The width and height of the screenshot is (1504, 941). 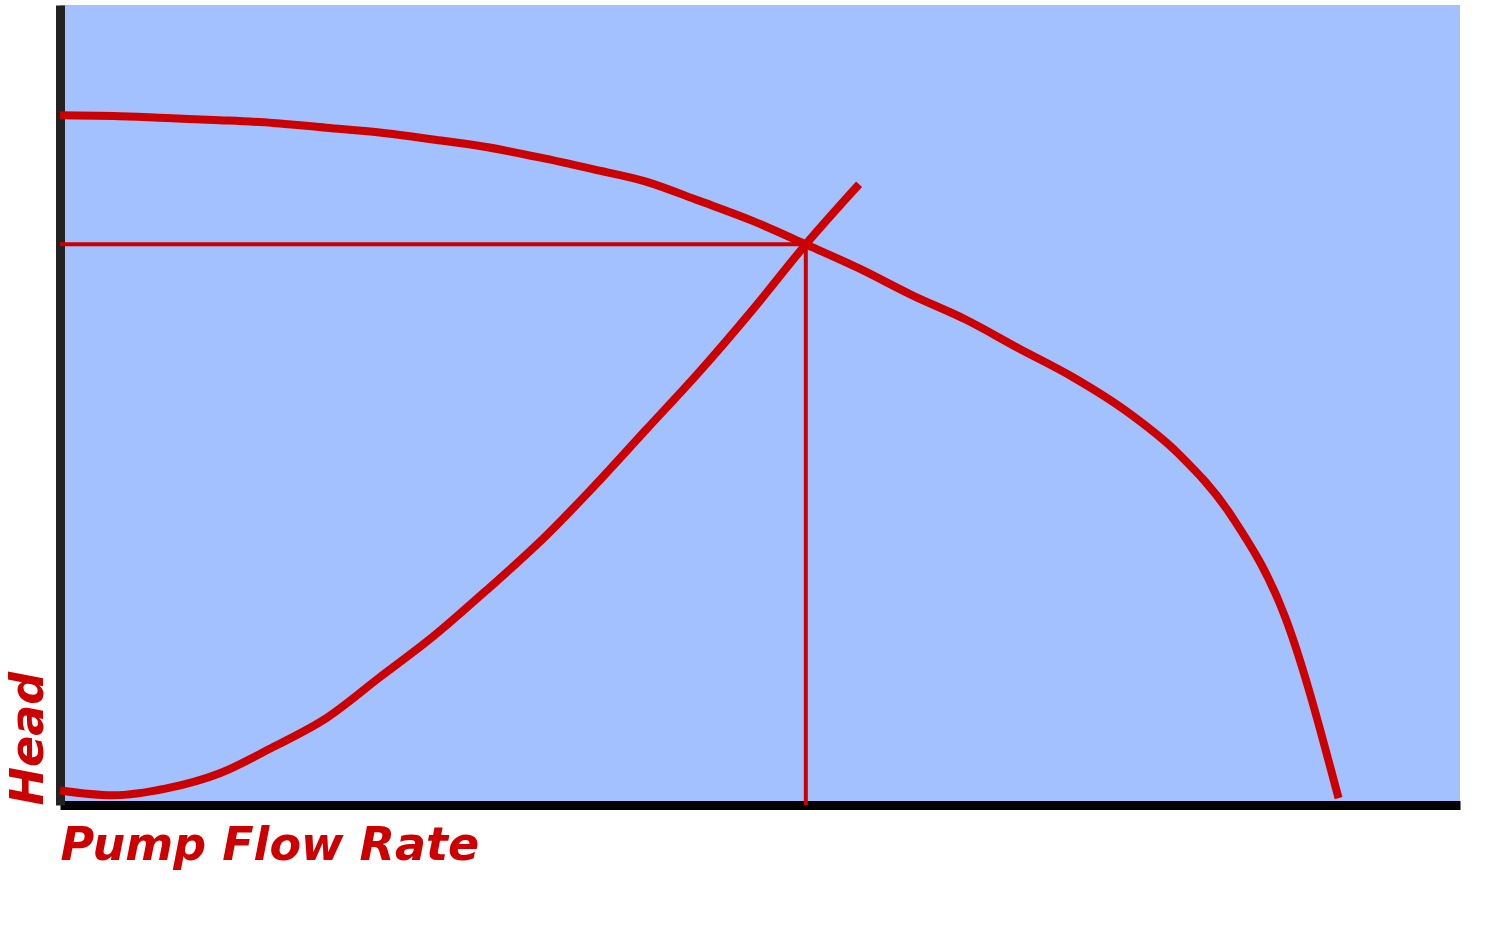 What do you see at coordinates (27, 738) in the screenshot?
I see `y-axis-title: Head` at bounding box center [27, 738].